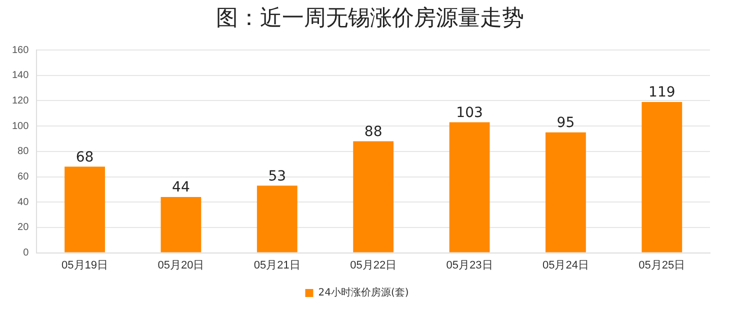  What do you see at coordinates (662, 265) in the screenshot?
I see `x-tick-label: 05月25日` at bounding box center [662, 265].